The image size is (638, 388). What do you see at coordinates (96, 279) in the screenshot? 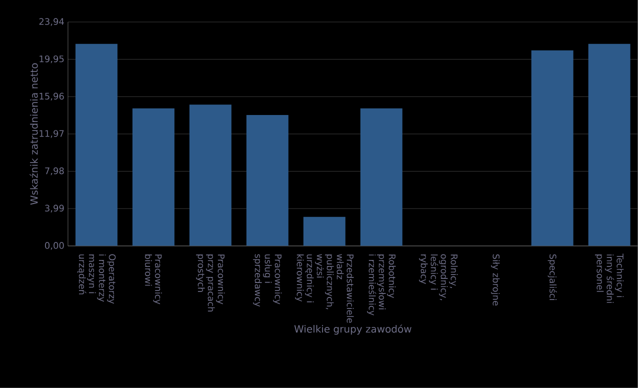
I see `x-tick-label: Operatorzy i monterzy maszyn i urządzeń` at bounding box center [96, 279].